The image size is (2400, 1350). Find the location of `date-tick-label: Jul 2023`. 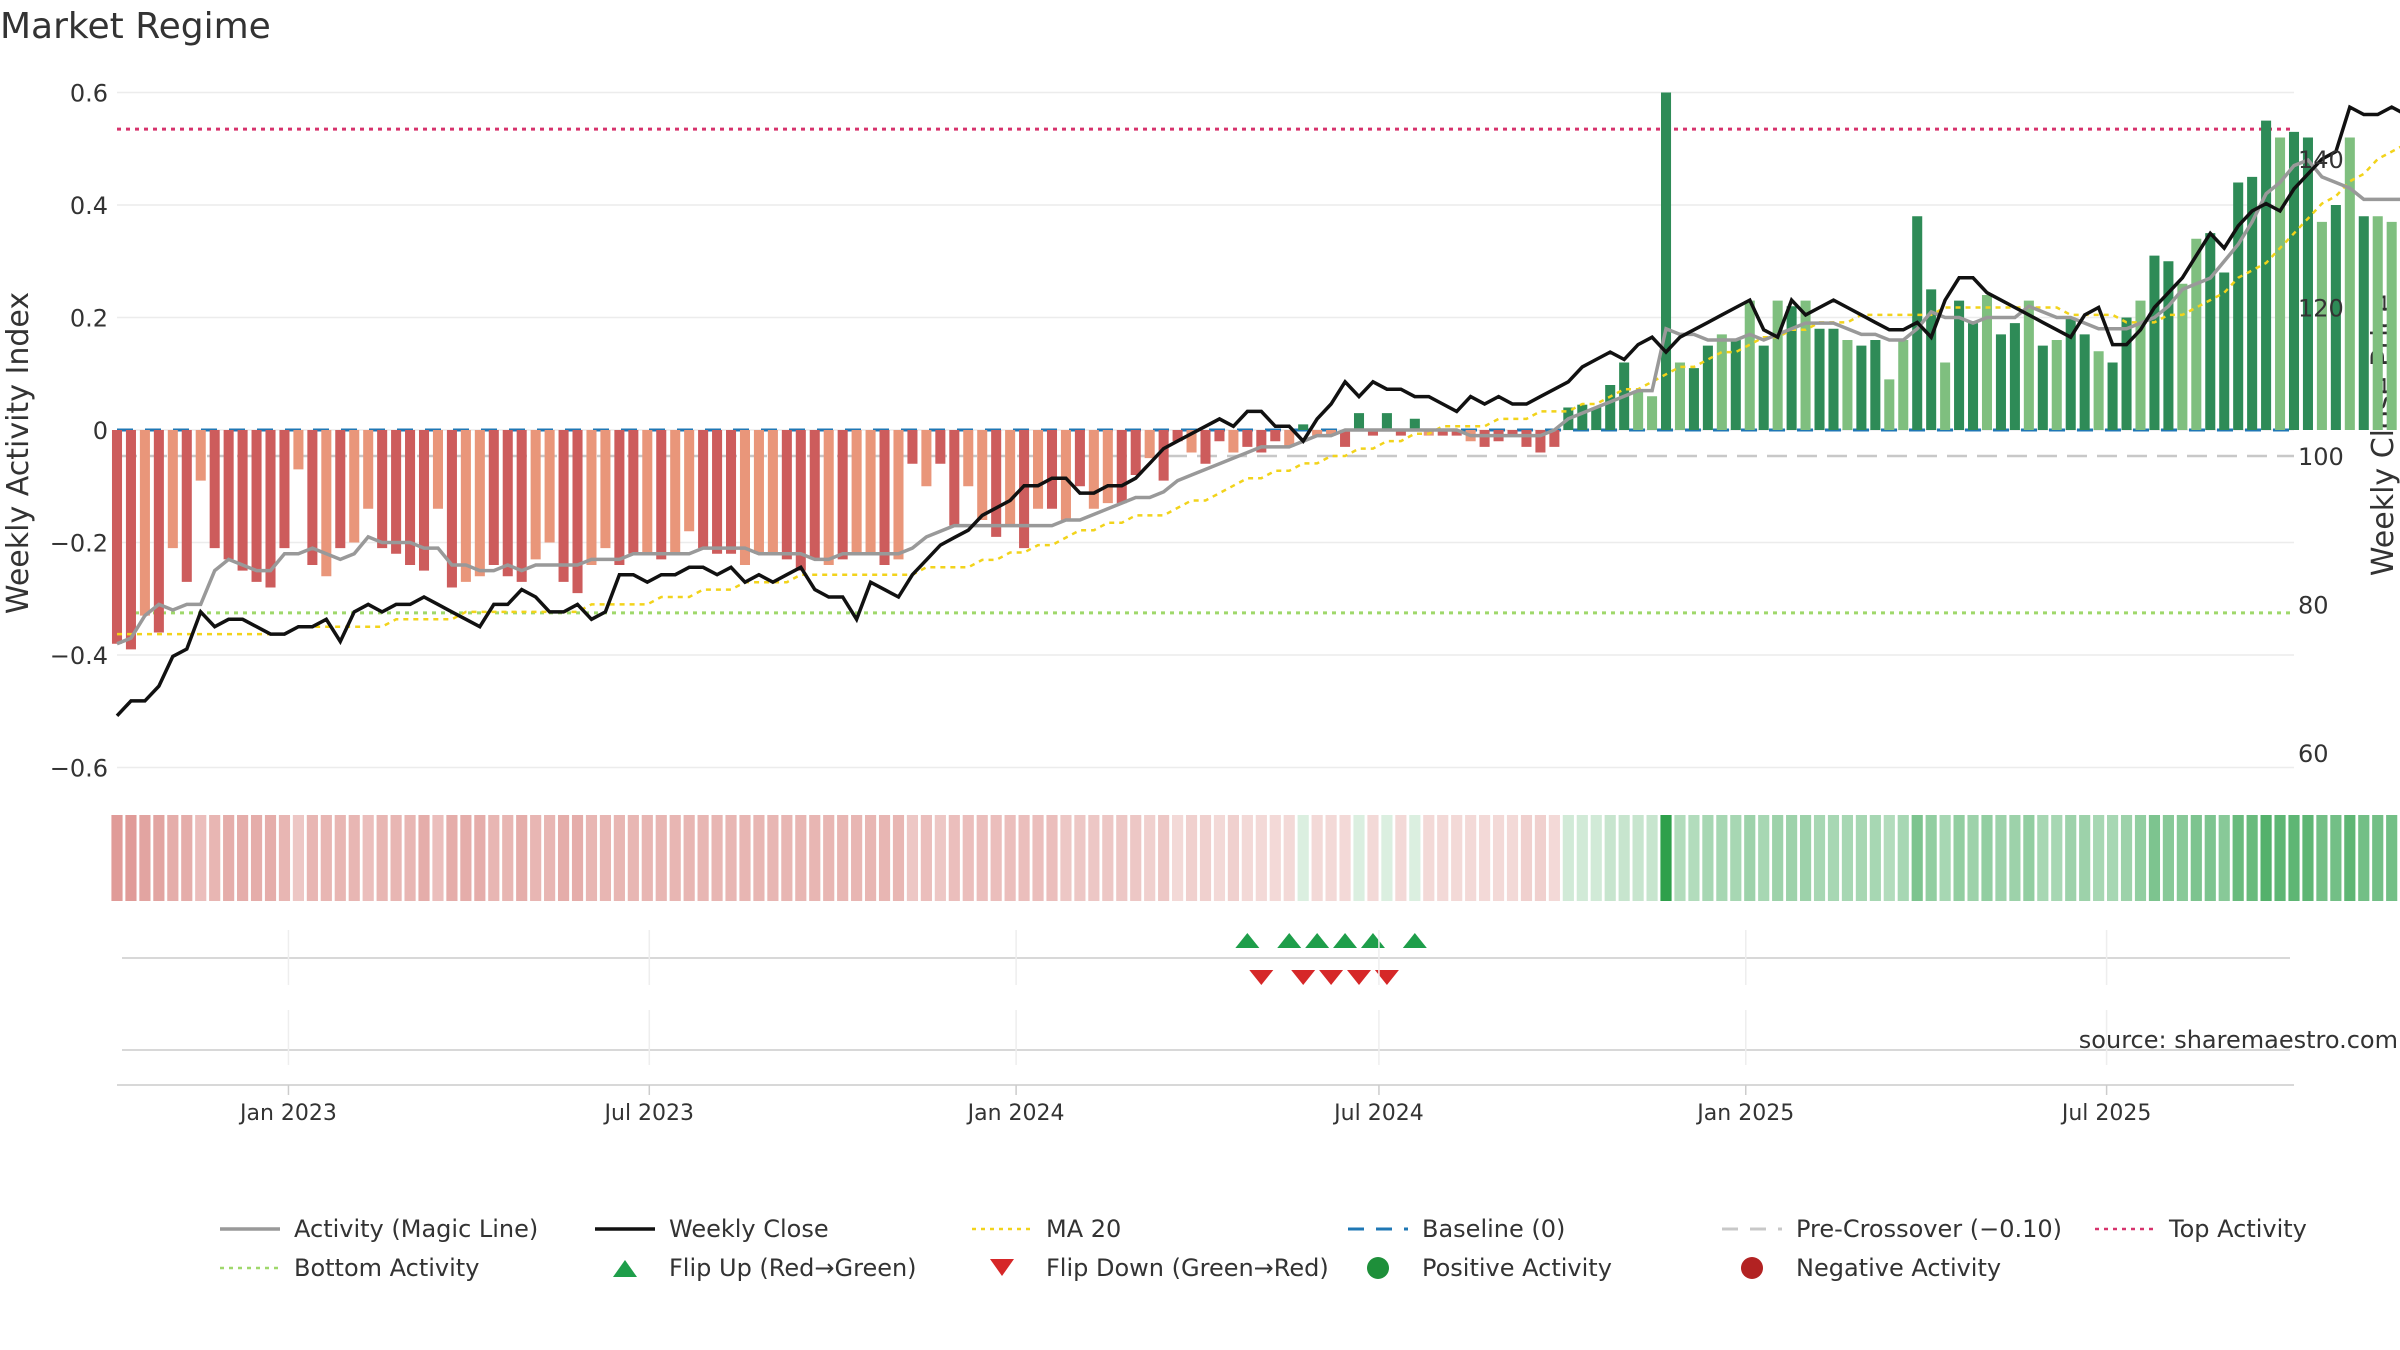

date-tick-label: Jul 2023 is located at coordinates (649, 1113).